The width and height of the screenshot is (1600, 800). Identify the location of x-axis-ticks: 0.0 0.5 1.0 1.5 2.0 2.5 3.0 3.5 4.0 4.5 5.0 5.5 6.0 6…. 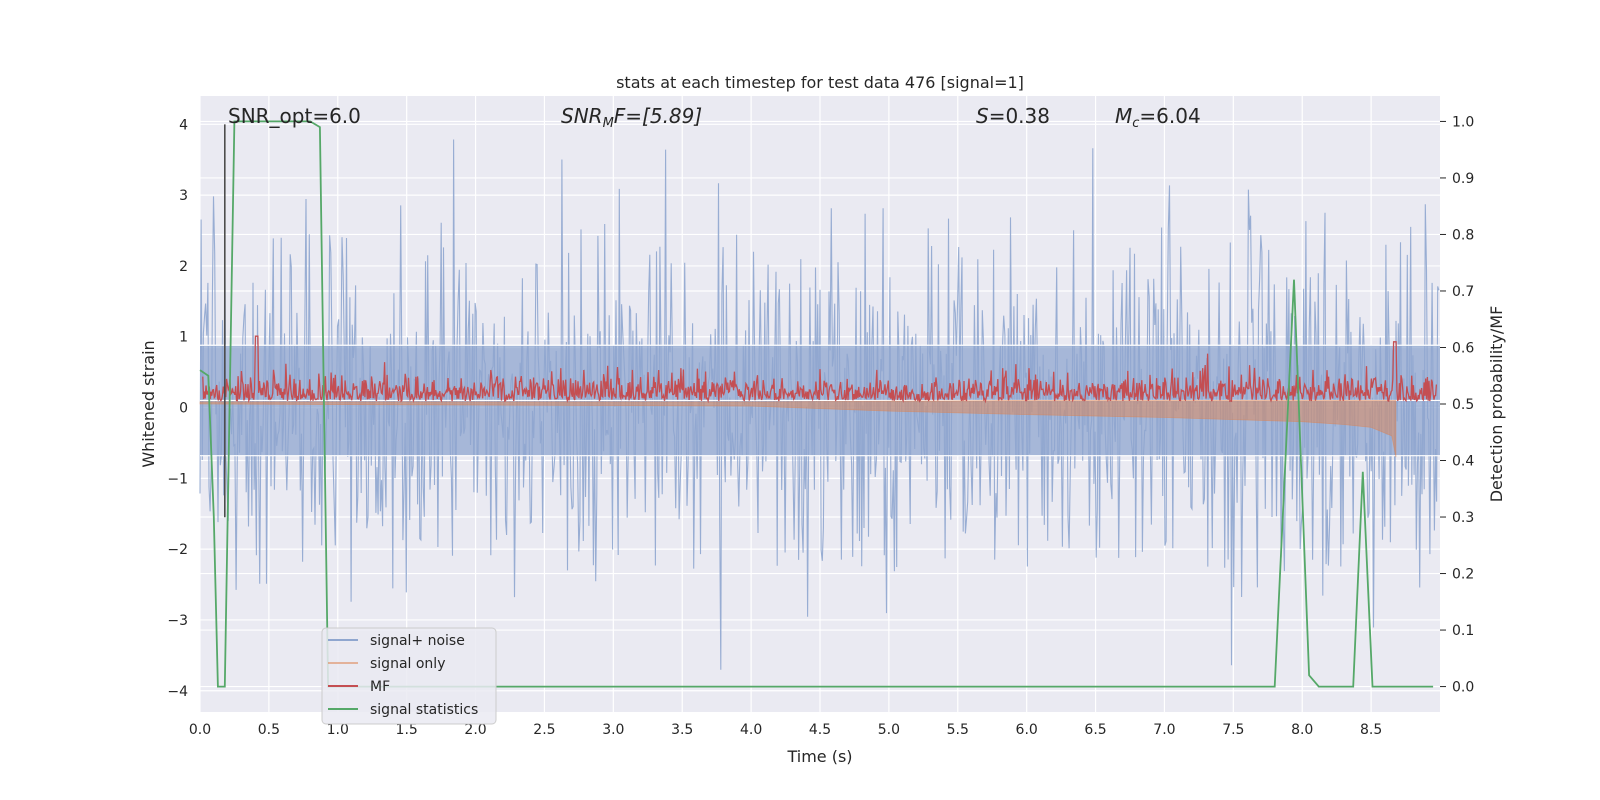
(785, 730).